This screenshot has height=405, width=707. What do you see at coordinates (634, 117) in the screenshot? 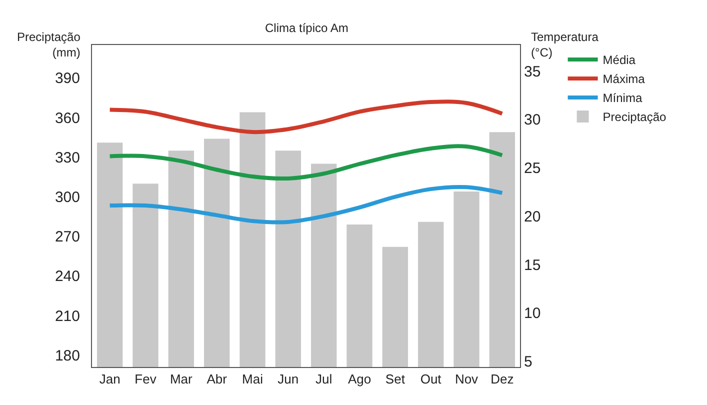
I see `legend-label: Preciptação` at bounding box center [634, 117].